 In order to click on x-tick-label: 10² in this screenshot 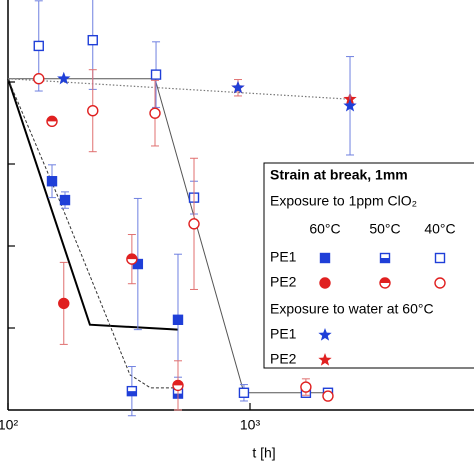, I will do `click(9, 425)`.